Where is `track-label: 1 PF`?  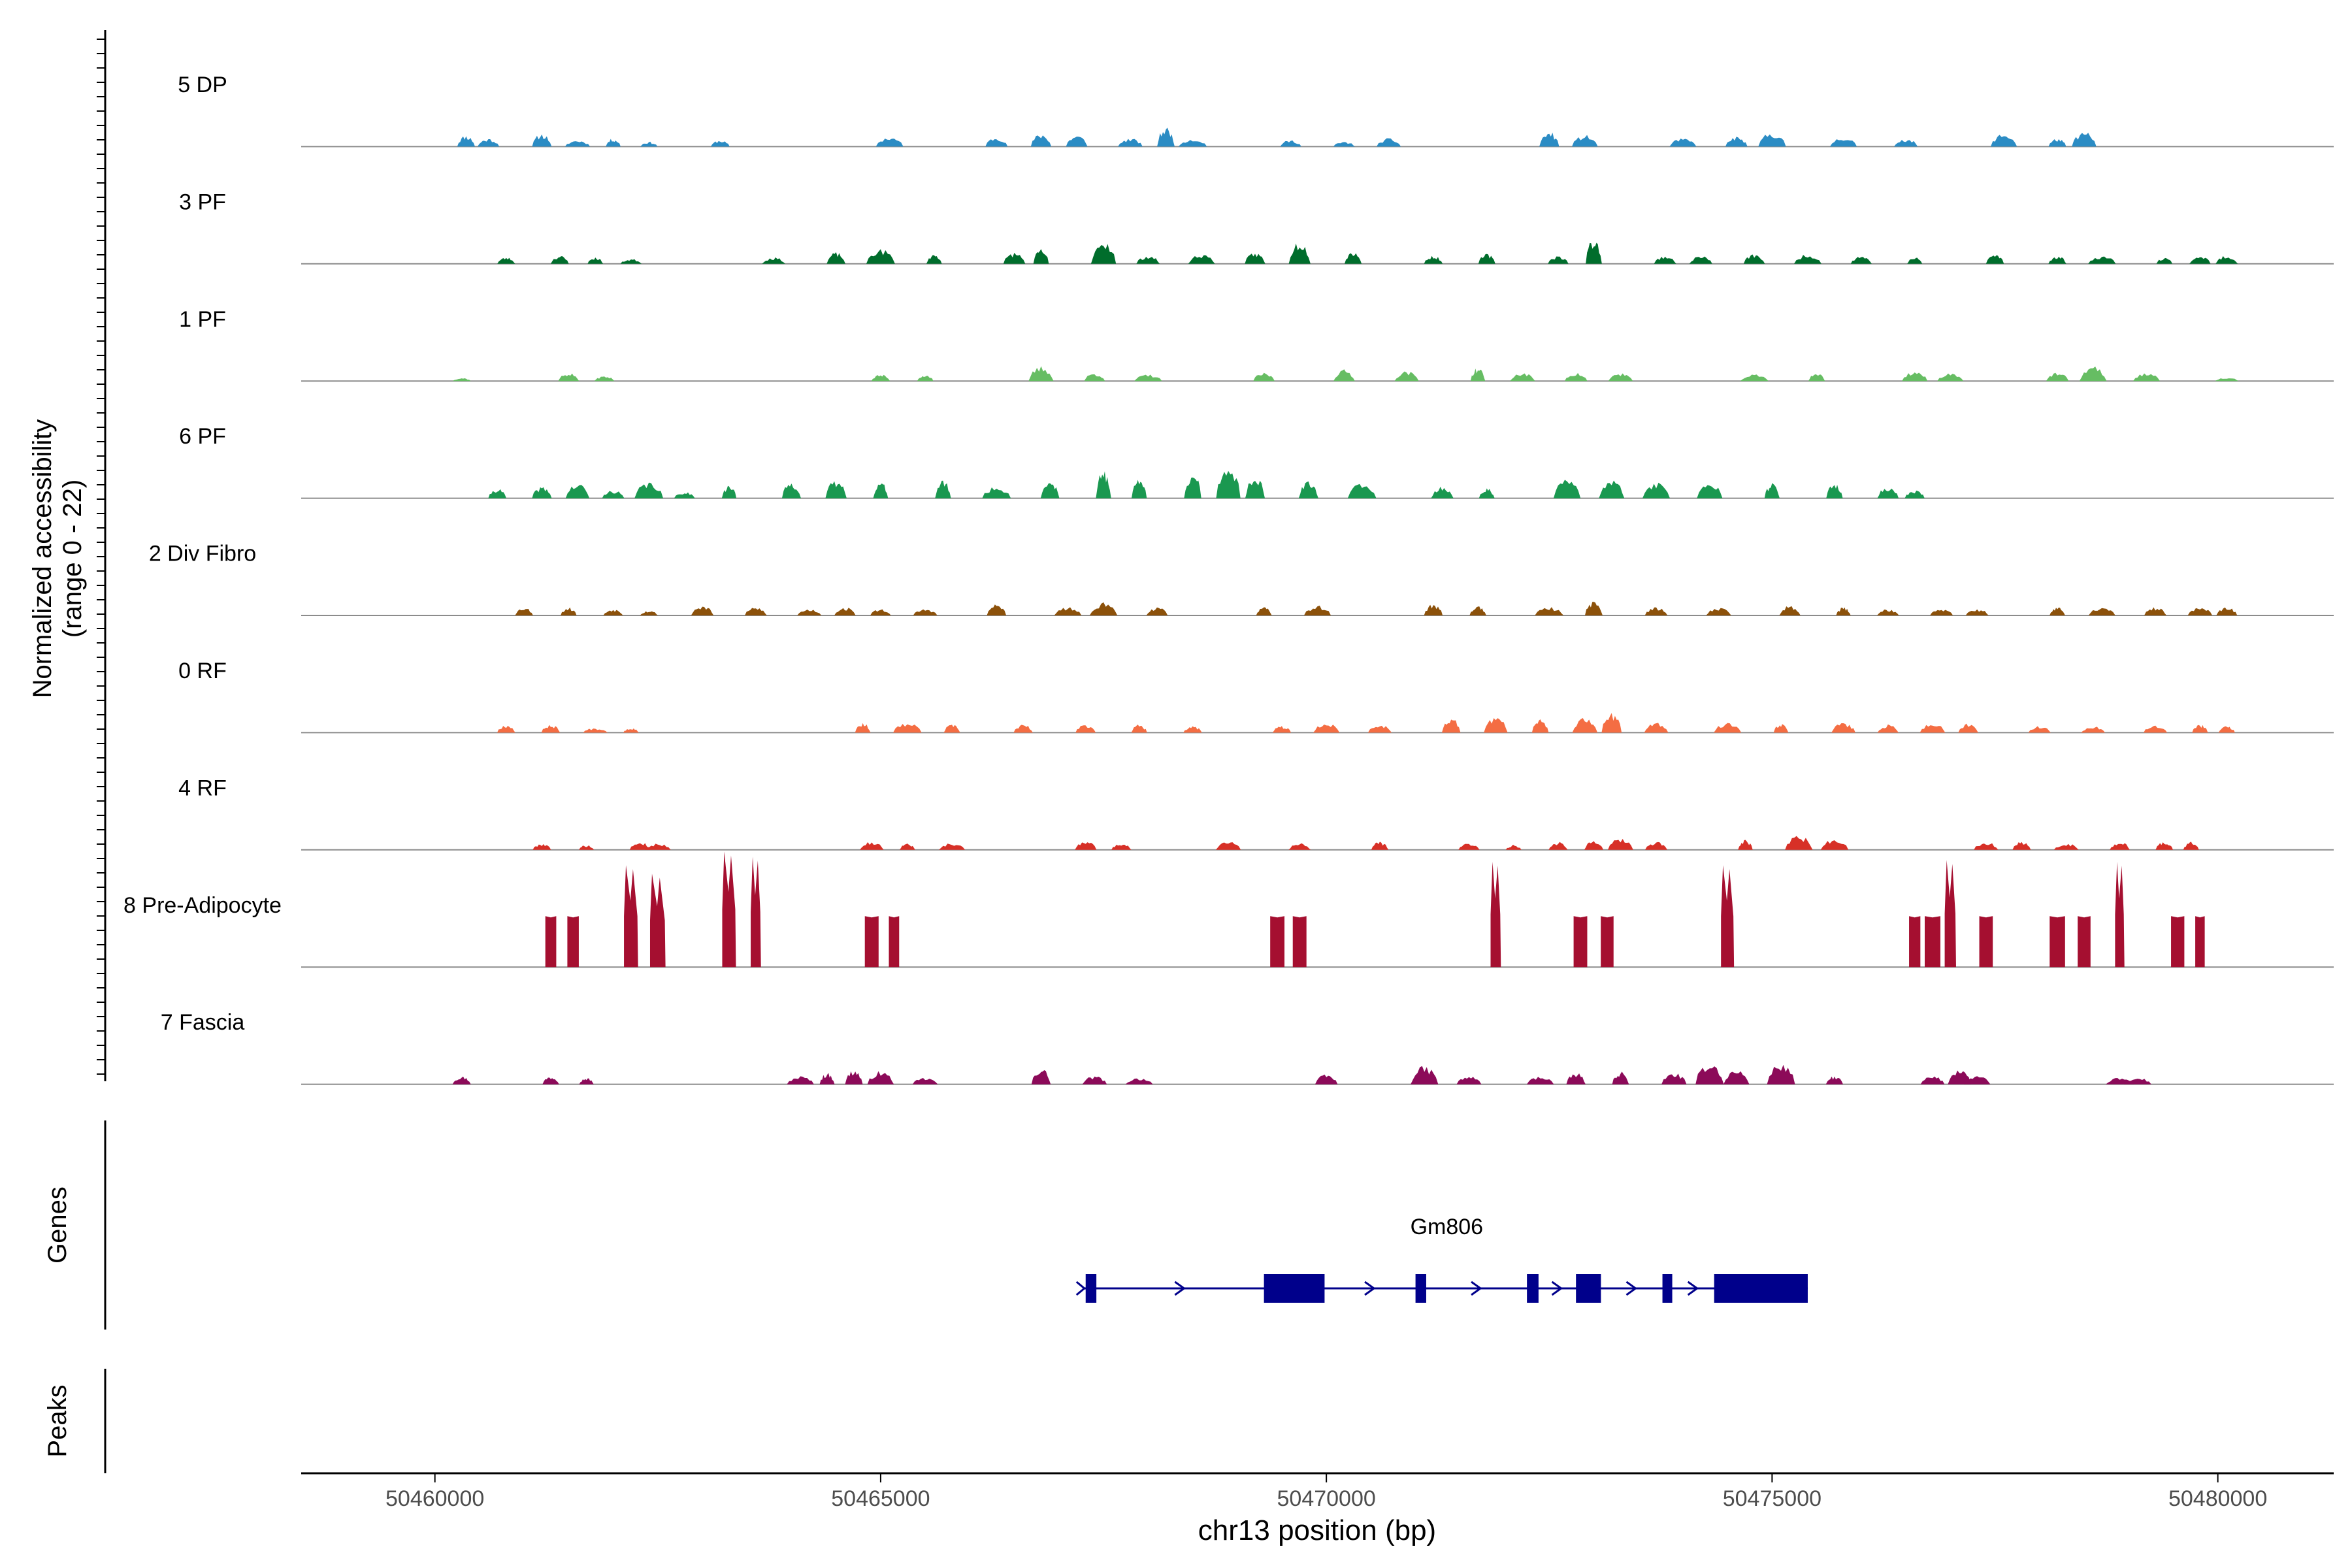 track-label: 1 PF is located at coordinates (202, 319).